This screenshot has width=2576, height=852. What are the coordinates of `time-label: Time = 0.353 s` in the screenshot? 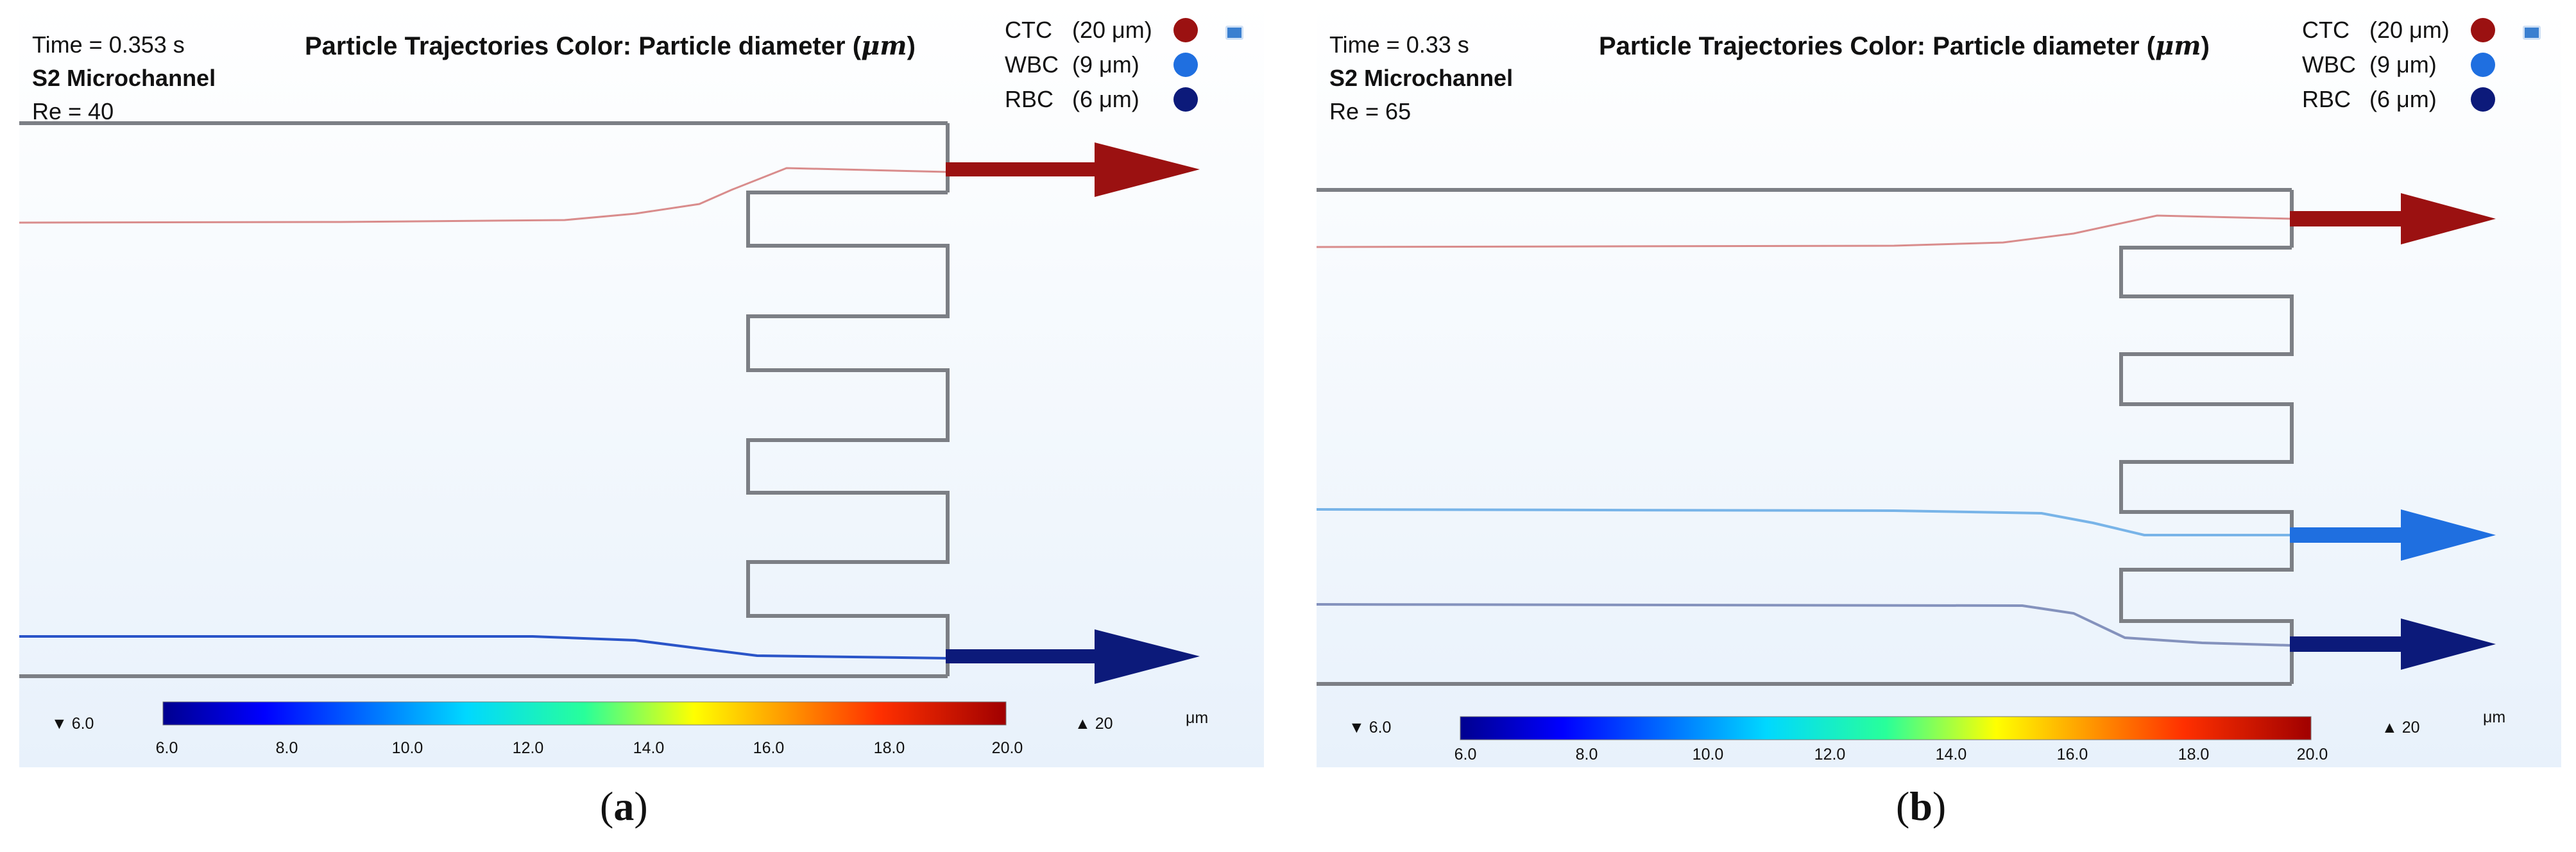 It's located at (108, 44).